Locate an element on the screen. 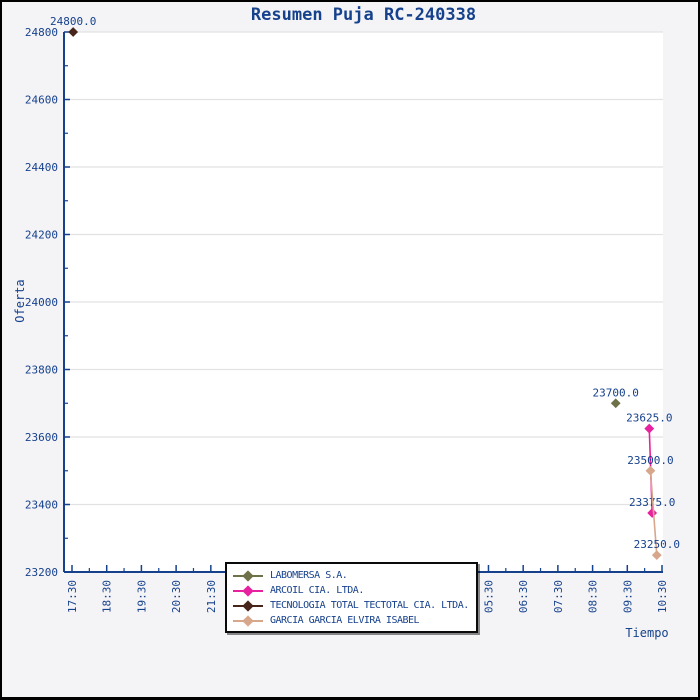 The width and height of the screenshot is (700, 700). legend-item-garcia: GARCIA GARCIA ELVIRA ISABEL is located at coordinates (352, 620).